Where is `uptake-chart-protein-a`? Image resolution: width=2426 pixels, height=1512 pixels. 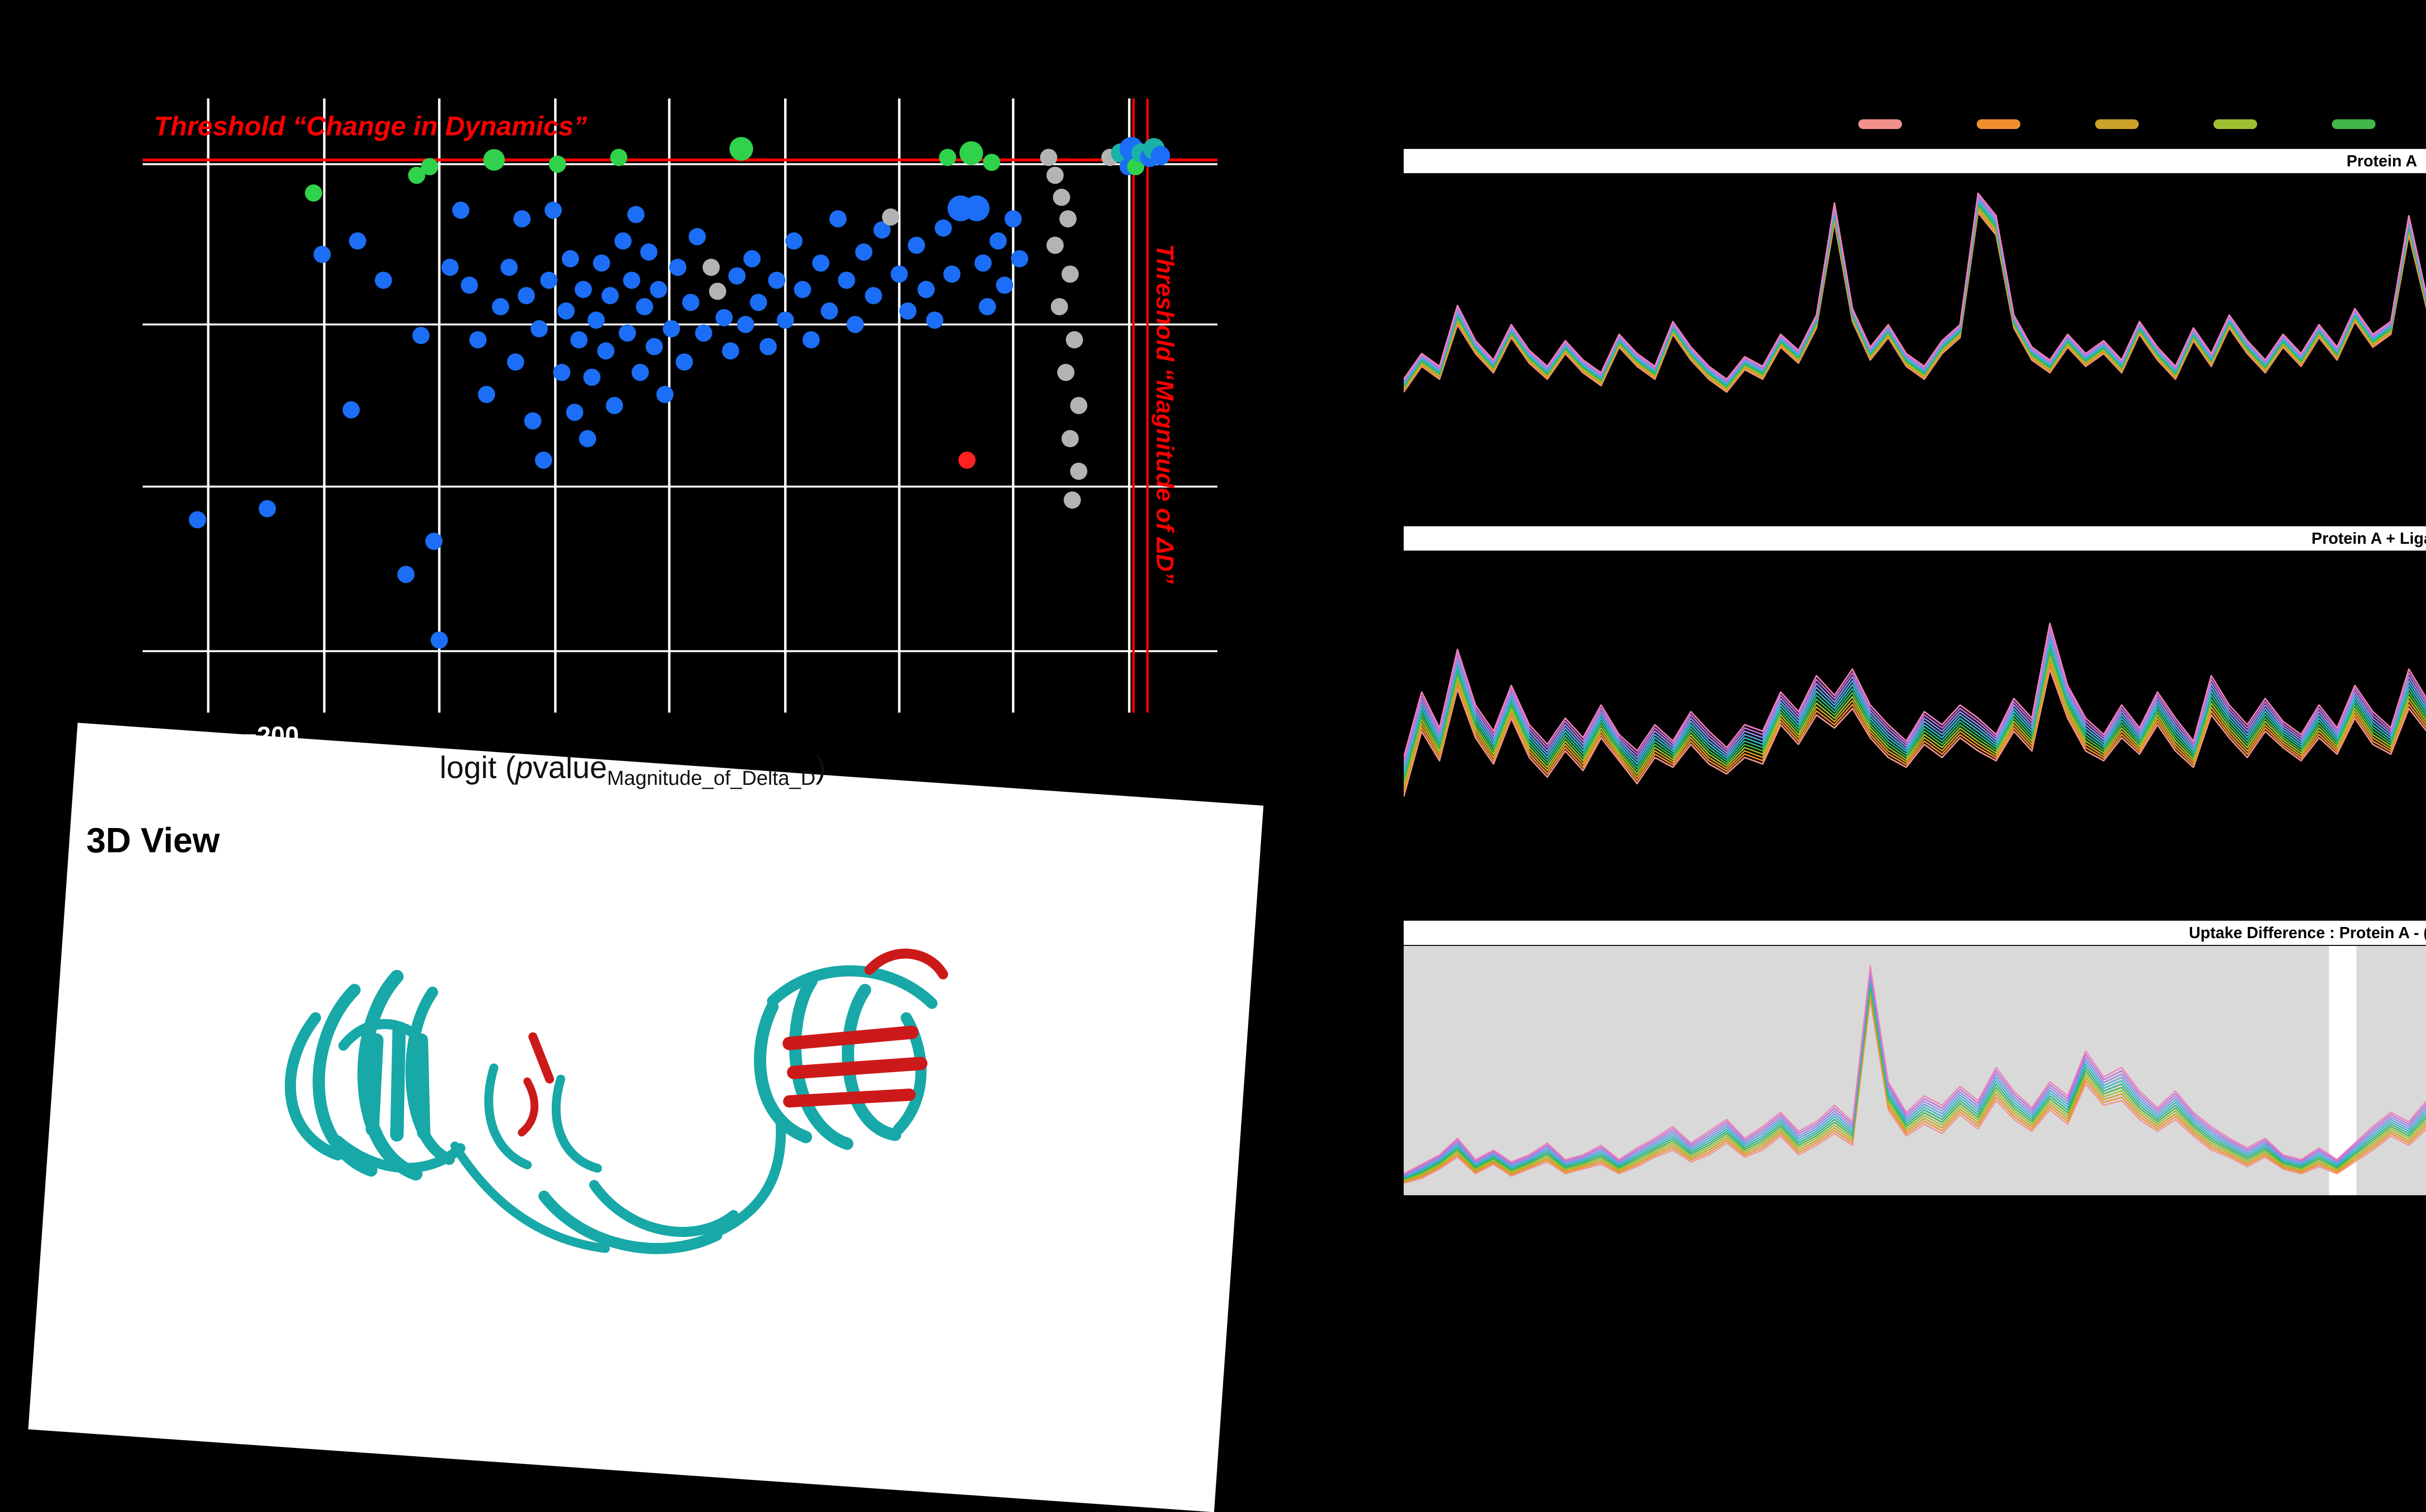 uptake-chart-protein-a is located at coordinates (1915, 345).